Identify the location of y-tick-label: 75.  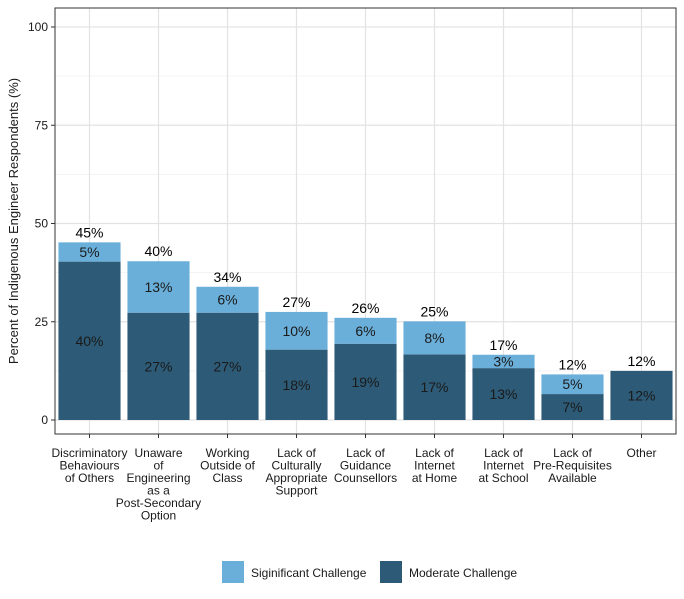
(42, 125).